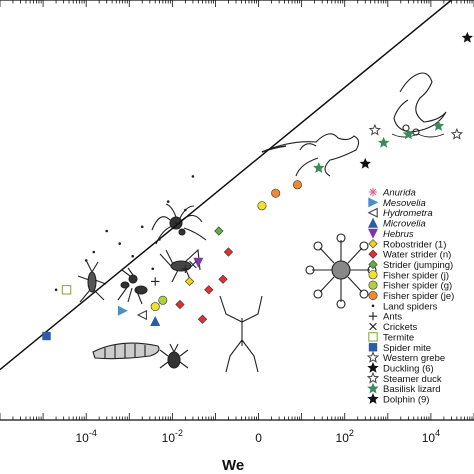 This screenshot has height=474, width=474. I want to click on legend-label-steamer-duck: Steamer duck, so click(412, 379).